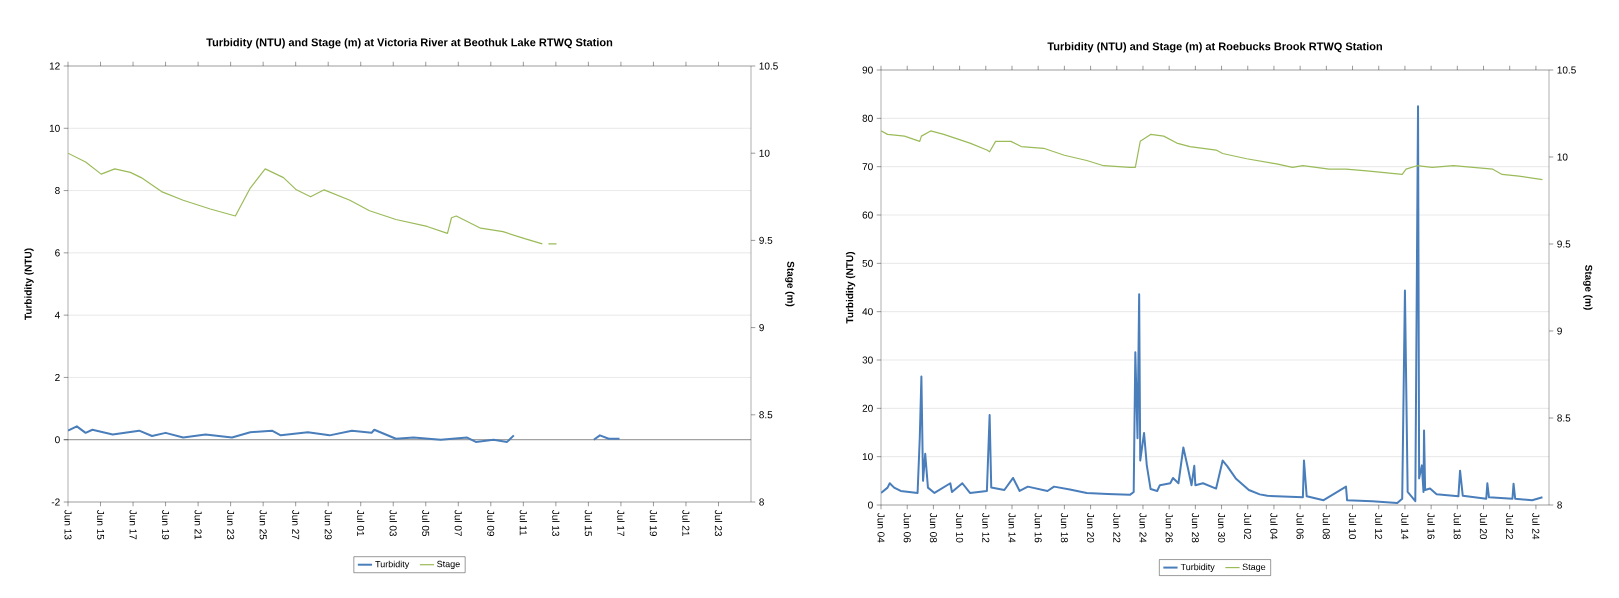 The image size is (1619, 598). What do you see at coordinates (881, 527) in the screenshot?
I see `x-tick-label: Jun 04` at bounding box center [881, 527].